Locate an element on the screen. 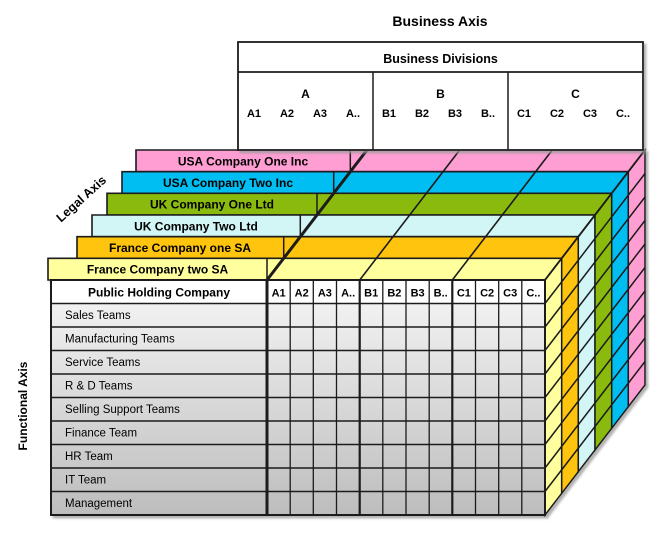 The width and height of the screenshot is (650, 550). division-sub-label: A2 is located at coordinates (287, 114).